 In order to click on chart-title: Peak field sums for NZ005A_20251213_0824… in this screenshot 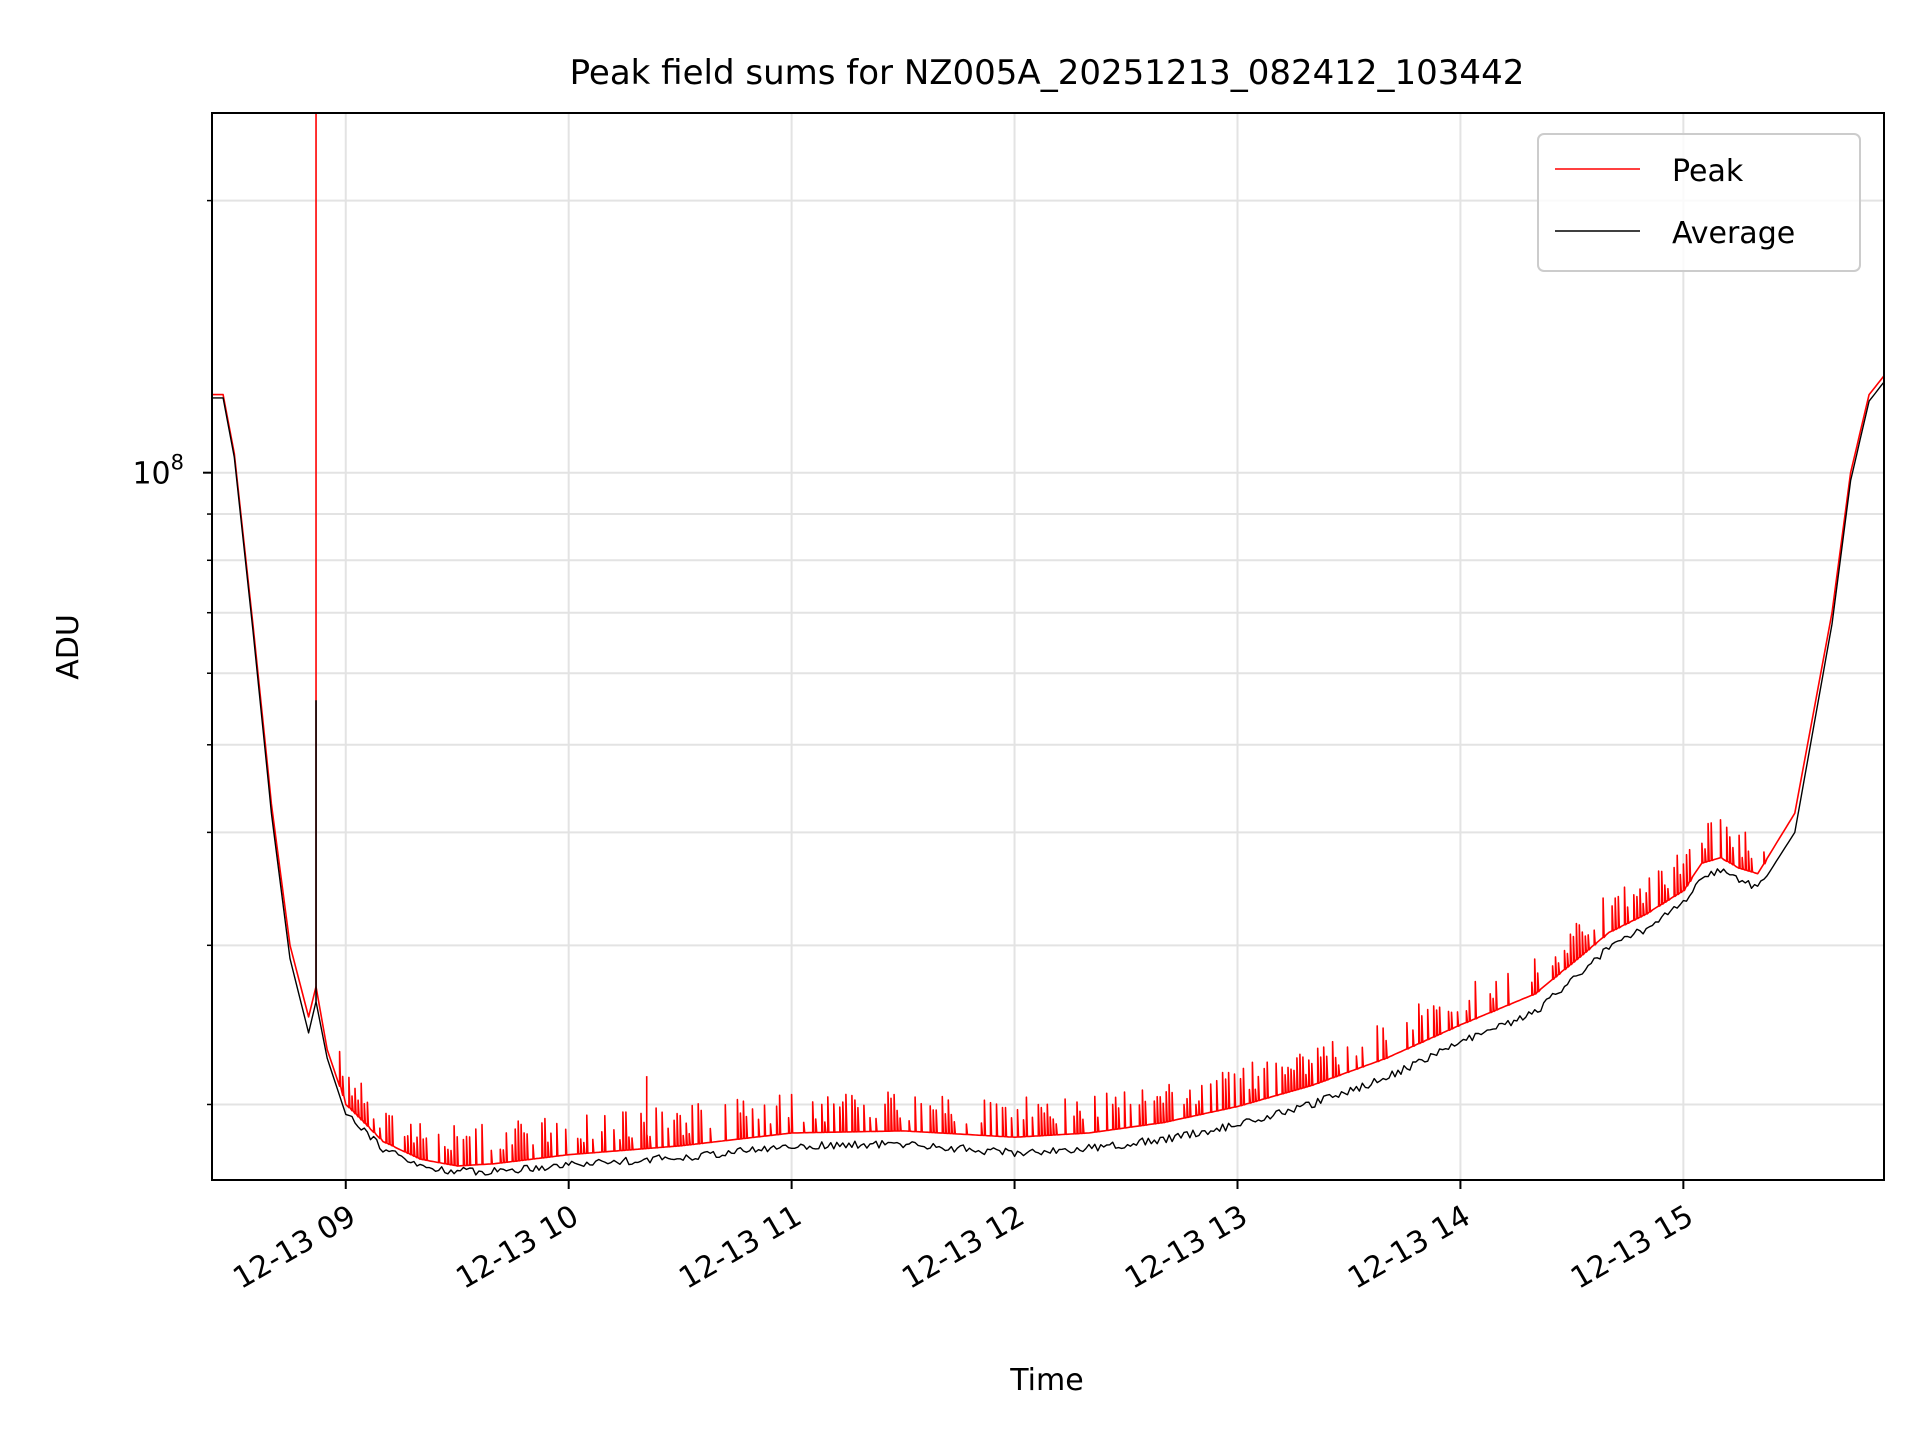, I will do `click(1047, 73)`.